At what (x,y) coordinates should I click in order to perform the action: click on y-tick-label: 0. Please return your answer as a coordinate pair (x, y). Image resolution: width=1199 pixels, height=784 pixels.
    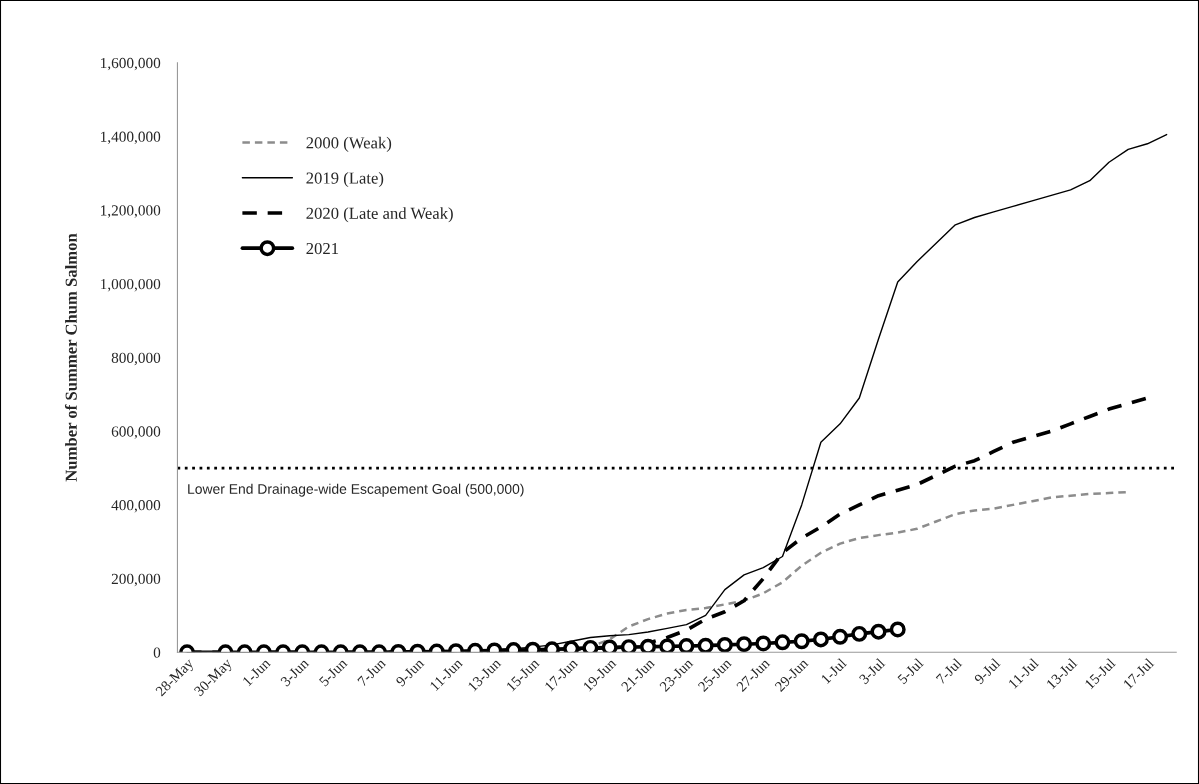
    Looking at the image, I should click on (157, 652).